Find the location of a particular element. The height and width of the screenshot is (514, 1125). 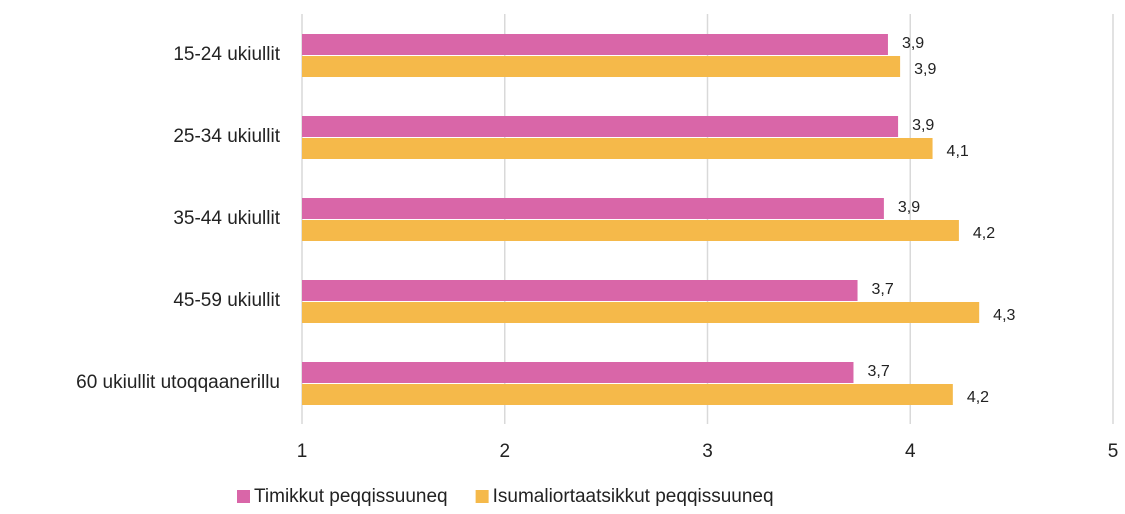

x-tick-label: 4 is located at coordinates (910, 451).